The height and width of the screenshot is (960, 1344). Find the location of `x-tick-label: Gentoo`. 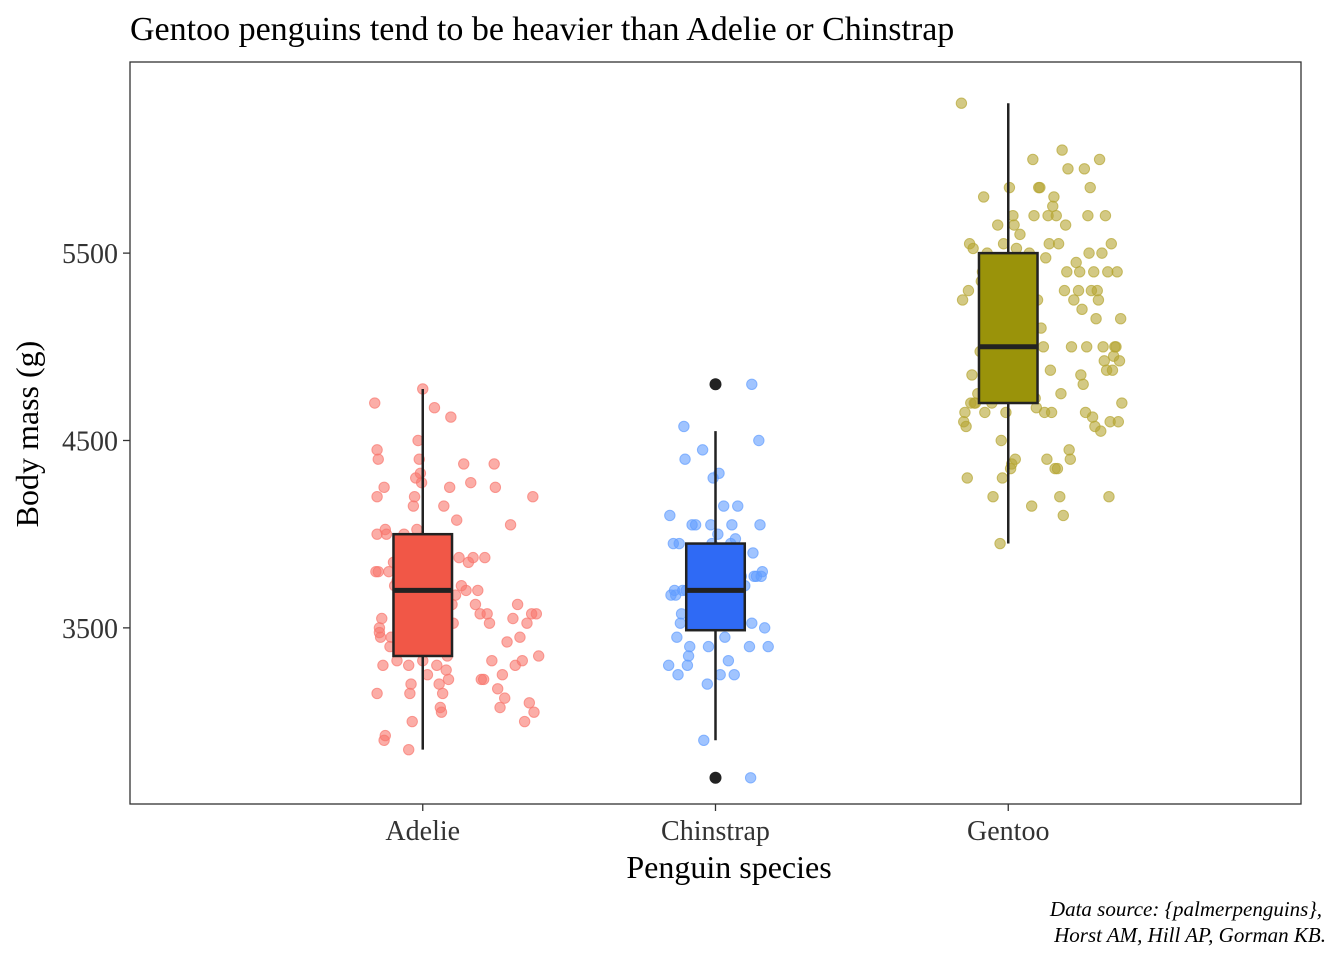

x-tick-label: Gentoo is located at coordinates (1008, 831).